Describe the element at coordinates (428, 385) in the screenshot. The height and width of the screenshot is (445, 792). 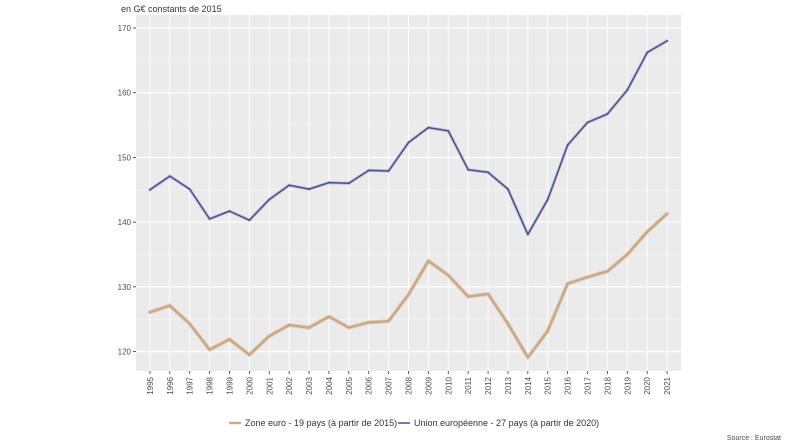
I see `x-tick-label: 2009` at that location.